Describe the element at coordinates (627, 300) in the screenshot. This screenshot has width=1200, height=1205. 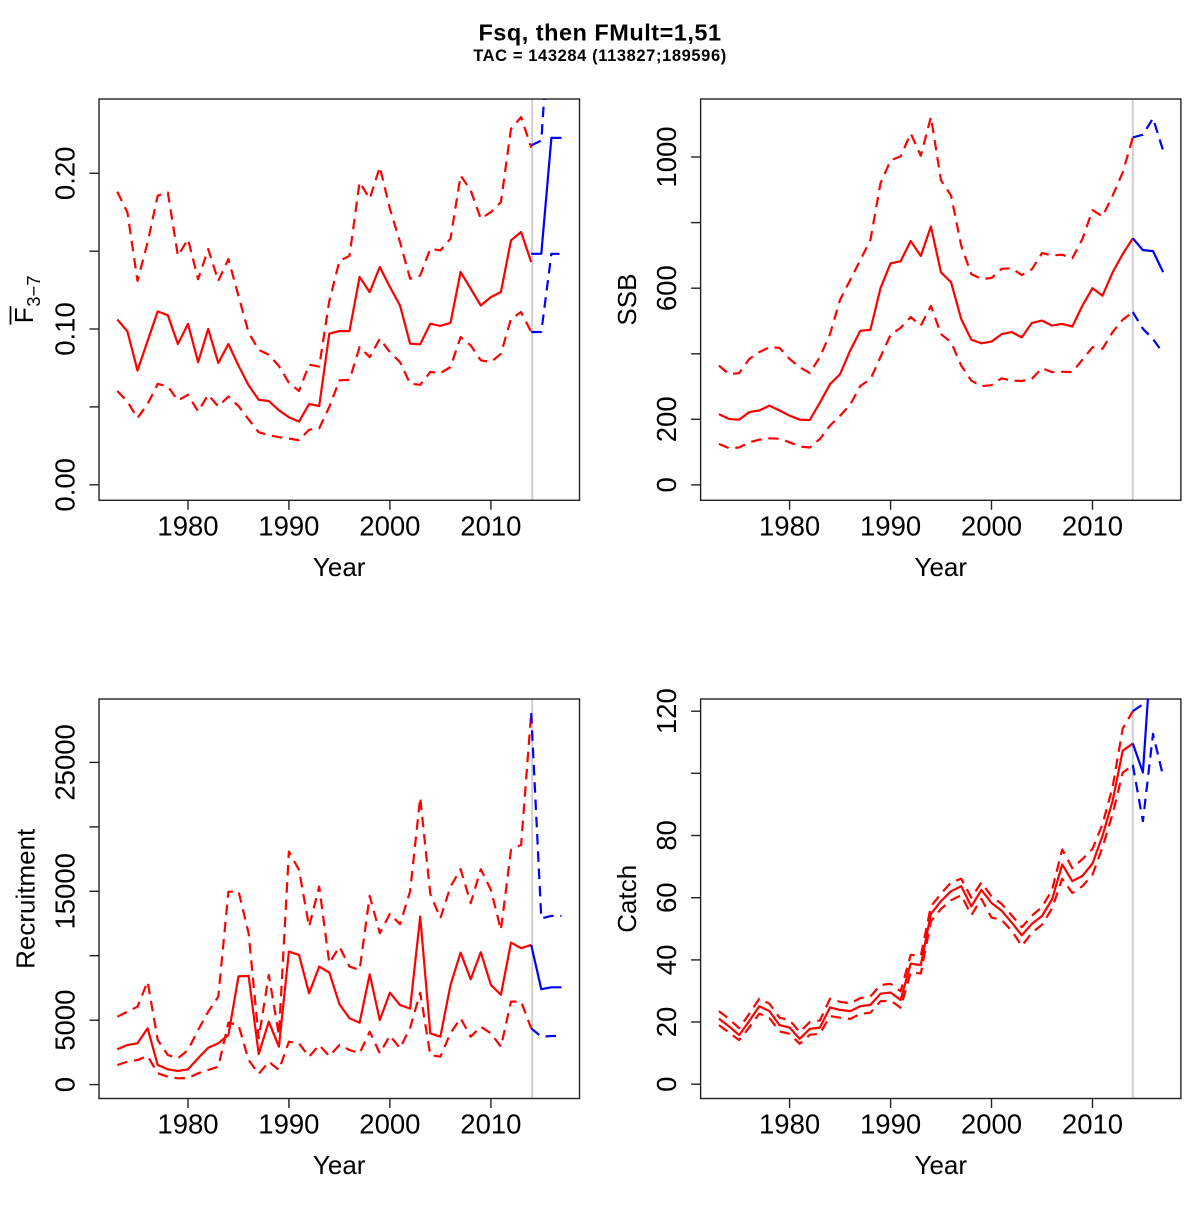
I see `svg-text: SSB` at that location.